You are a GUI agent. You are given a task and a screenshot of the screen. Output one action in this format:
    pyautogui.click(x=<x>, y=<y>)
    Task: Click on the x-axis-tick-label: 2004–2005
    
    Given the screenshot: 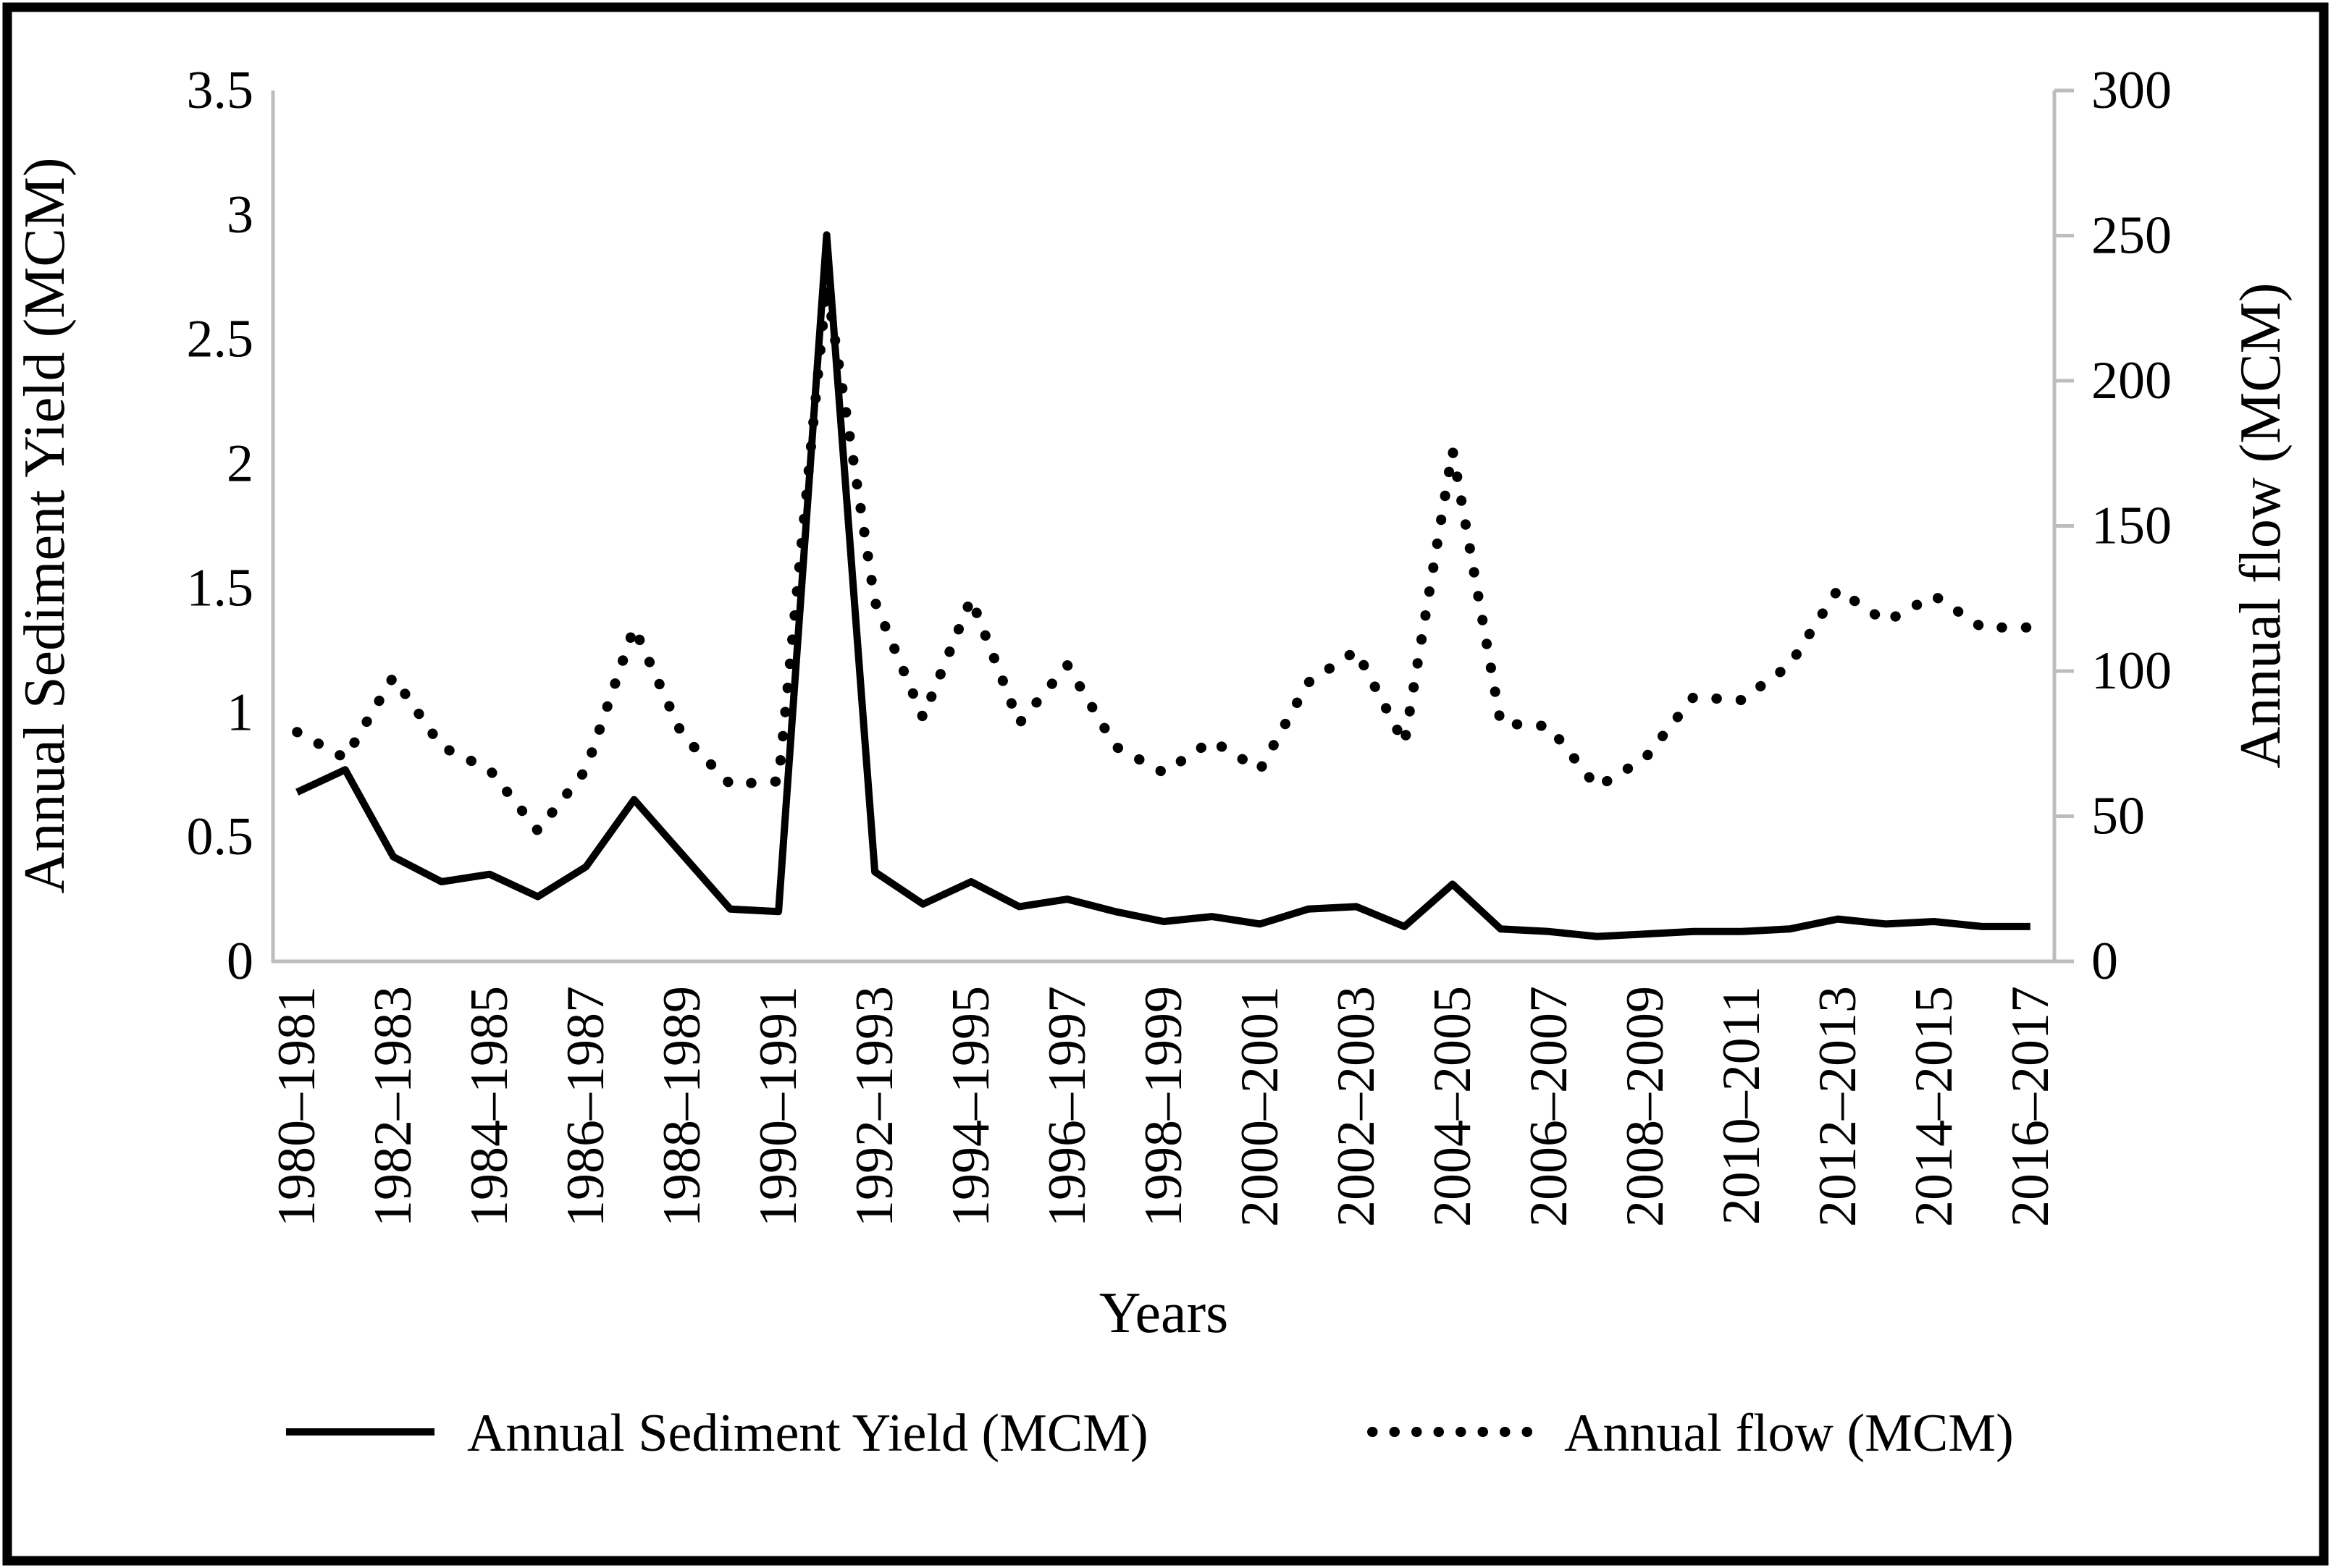 What is the action you would take?
    pyautogui.click(x=1452, y=1106)
    